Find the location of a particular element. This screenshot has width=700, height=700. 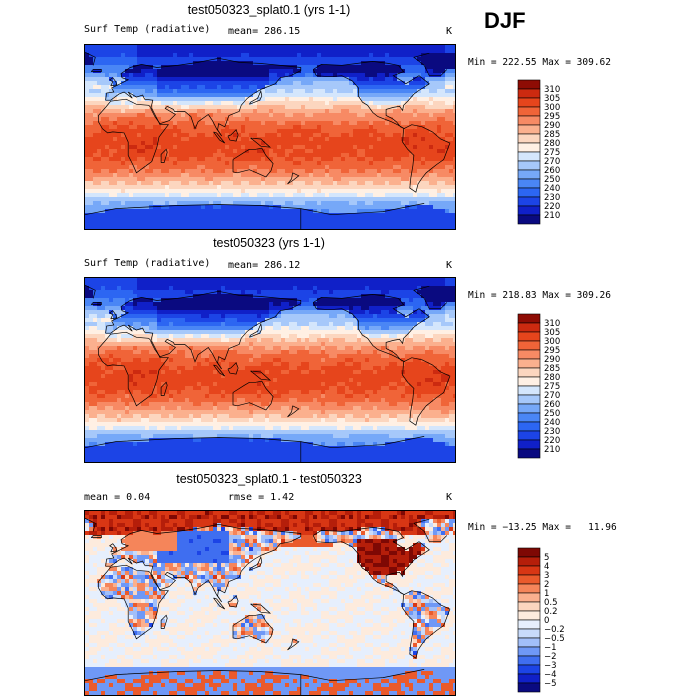

panel-1-map is located at coordinates (270, 137).